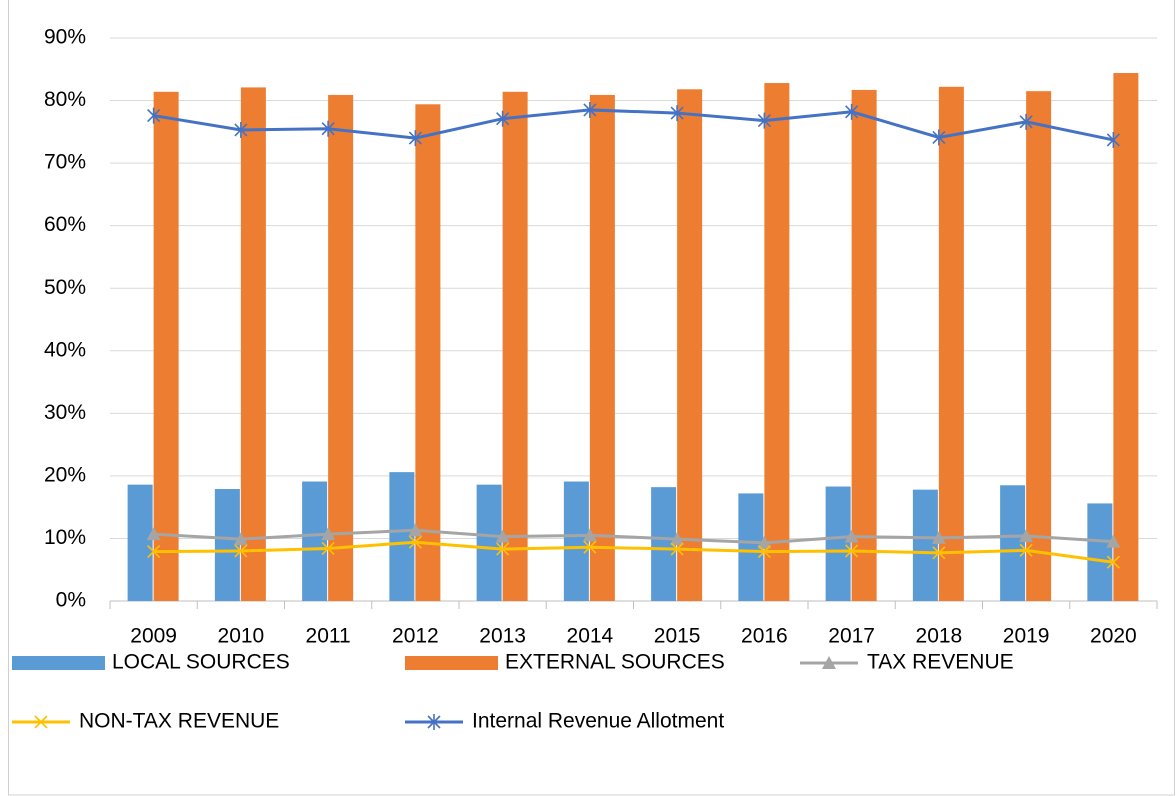 Image resolution: width=1176 pixels, height=796 pixels. Describe the element at coordinates (940, 662) in the screenshot. I see `legend-label: TAX REVENUE` at that location.